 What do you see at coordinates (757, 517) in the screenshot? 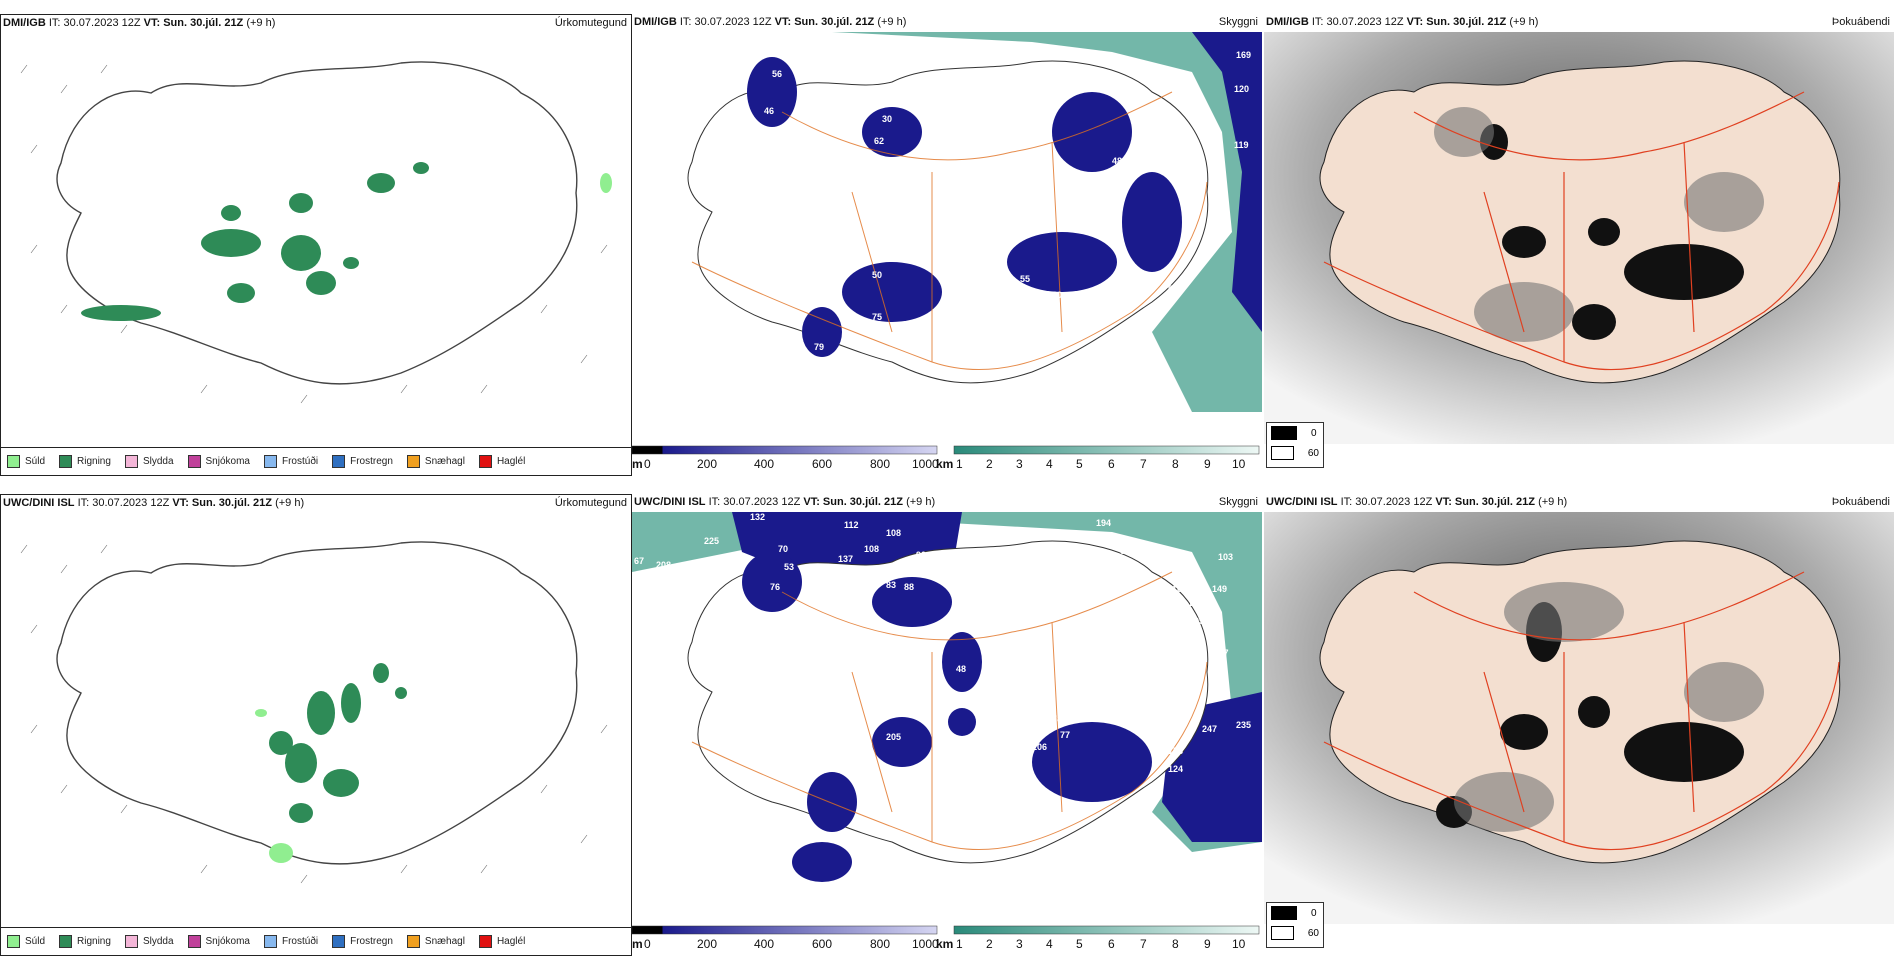
I see `svg-text: 132` at bounding box center [757, 517].